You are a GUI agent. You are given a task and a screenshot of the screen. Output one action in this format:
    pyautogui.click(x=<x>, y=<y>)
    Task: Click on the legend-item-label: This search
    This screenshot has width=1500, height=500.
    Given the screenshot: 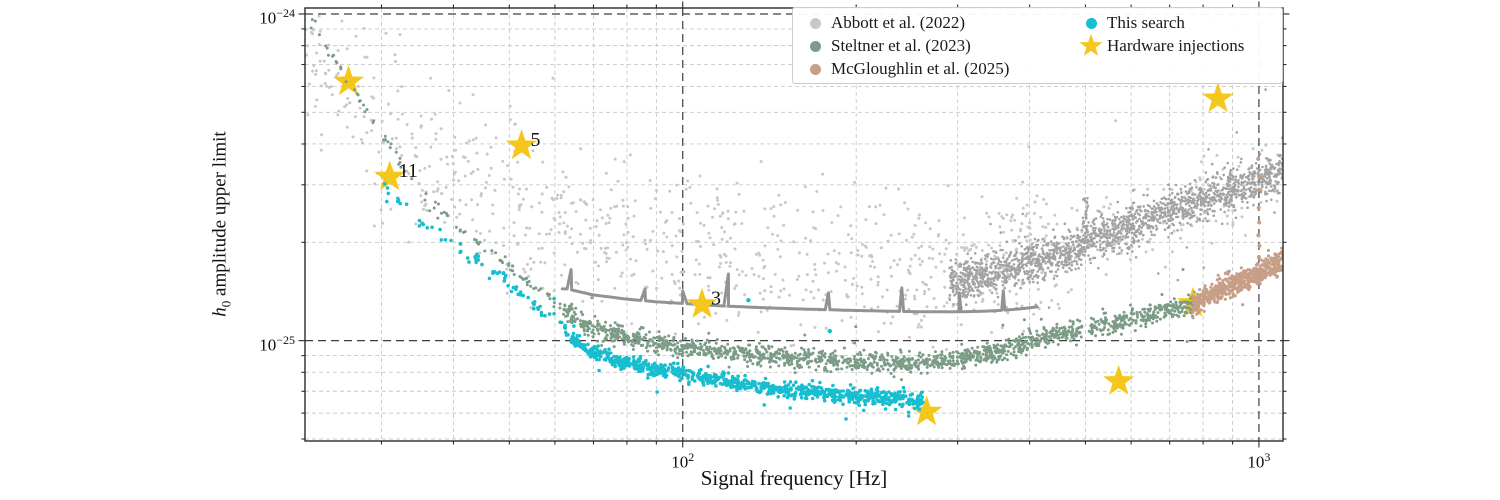 What is the action you would take?
    pyautogui.click(x=1146, y=22)
    